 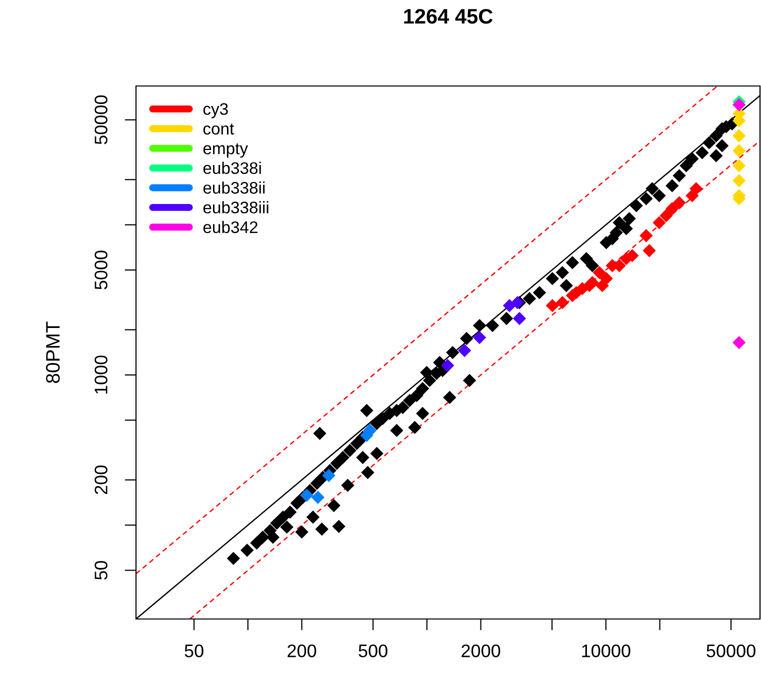 What do you see at coordinates (232, 168) in the screenshot?
I see `legend-label: eub338i` at bounding box center [232, 168].